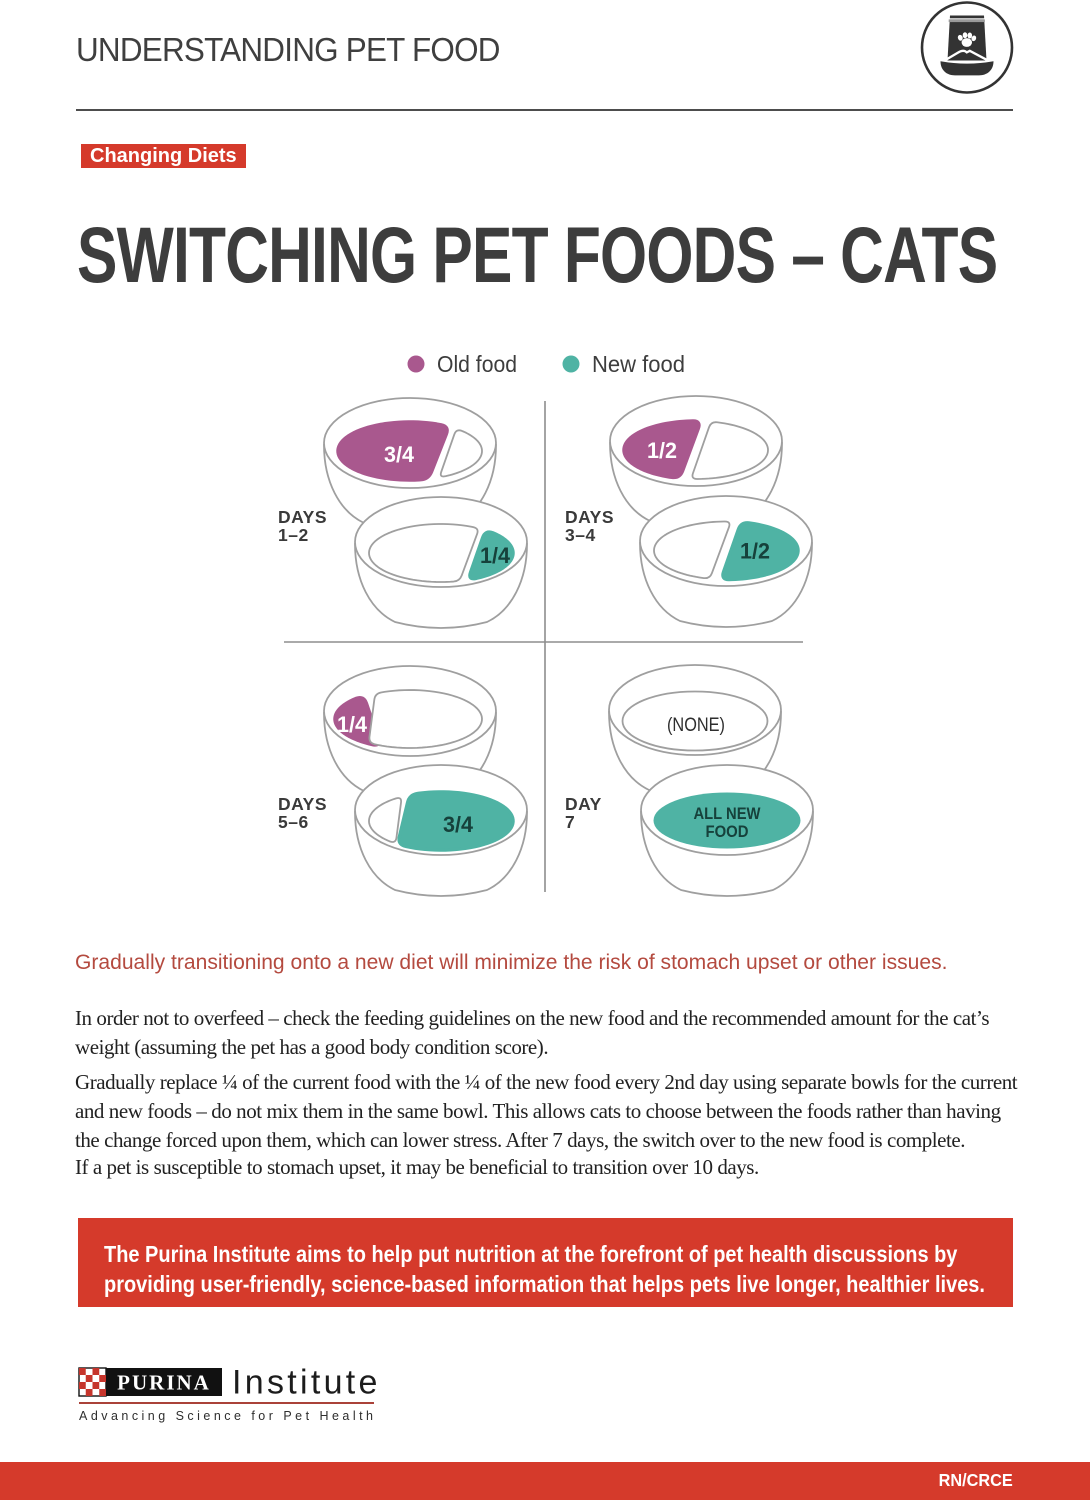  What do you see at coordinates (477, 364) in the screenshot?
I see `svg-text: Old food` at bounding box center [477, 364].